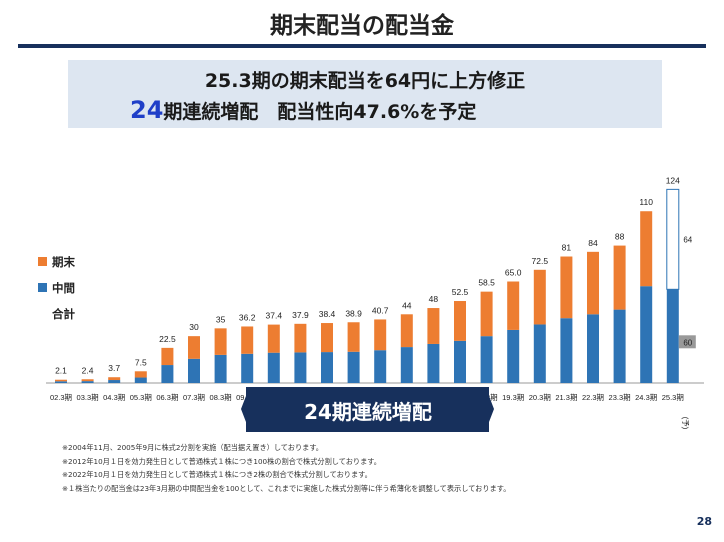  Describe the element at coordinates (685, 423) in the screenshot. I see `forecast-note: (予)` at that location.